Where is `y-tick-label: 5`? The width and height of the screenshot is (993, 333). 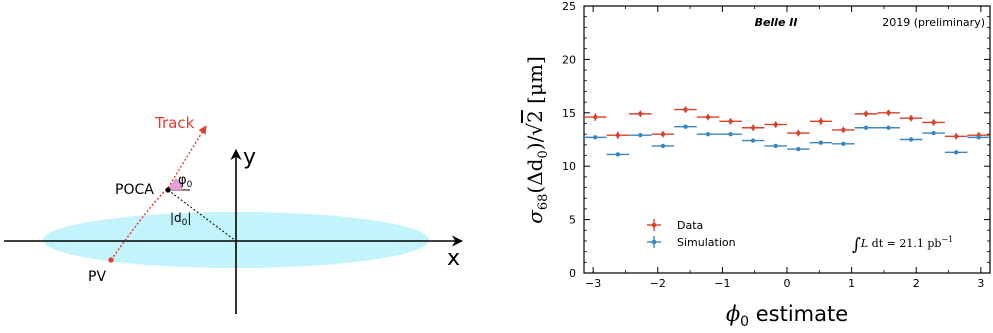
y-tick-label: 5 is located at coordinates (572, 220).